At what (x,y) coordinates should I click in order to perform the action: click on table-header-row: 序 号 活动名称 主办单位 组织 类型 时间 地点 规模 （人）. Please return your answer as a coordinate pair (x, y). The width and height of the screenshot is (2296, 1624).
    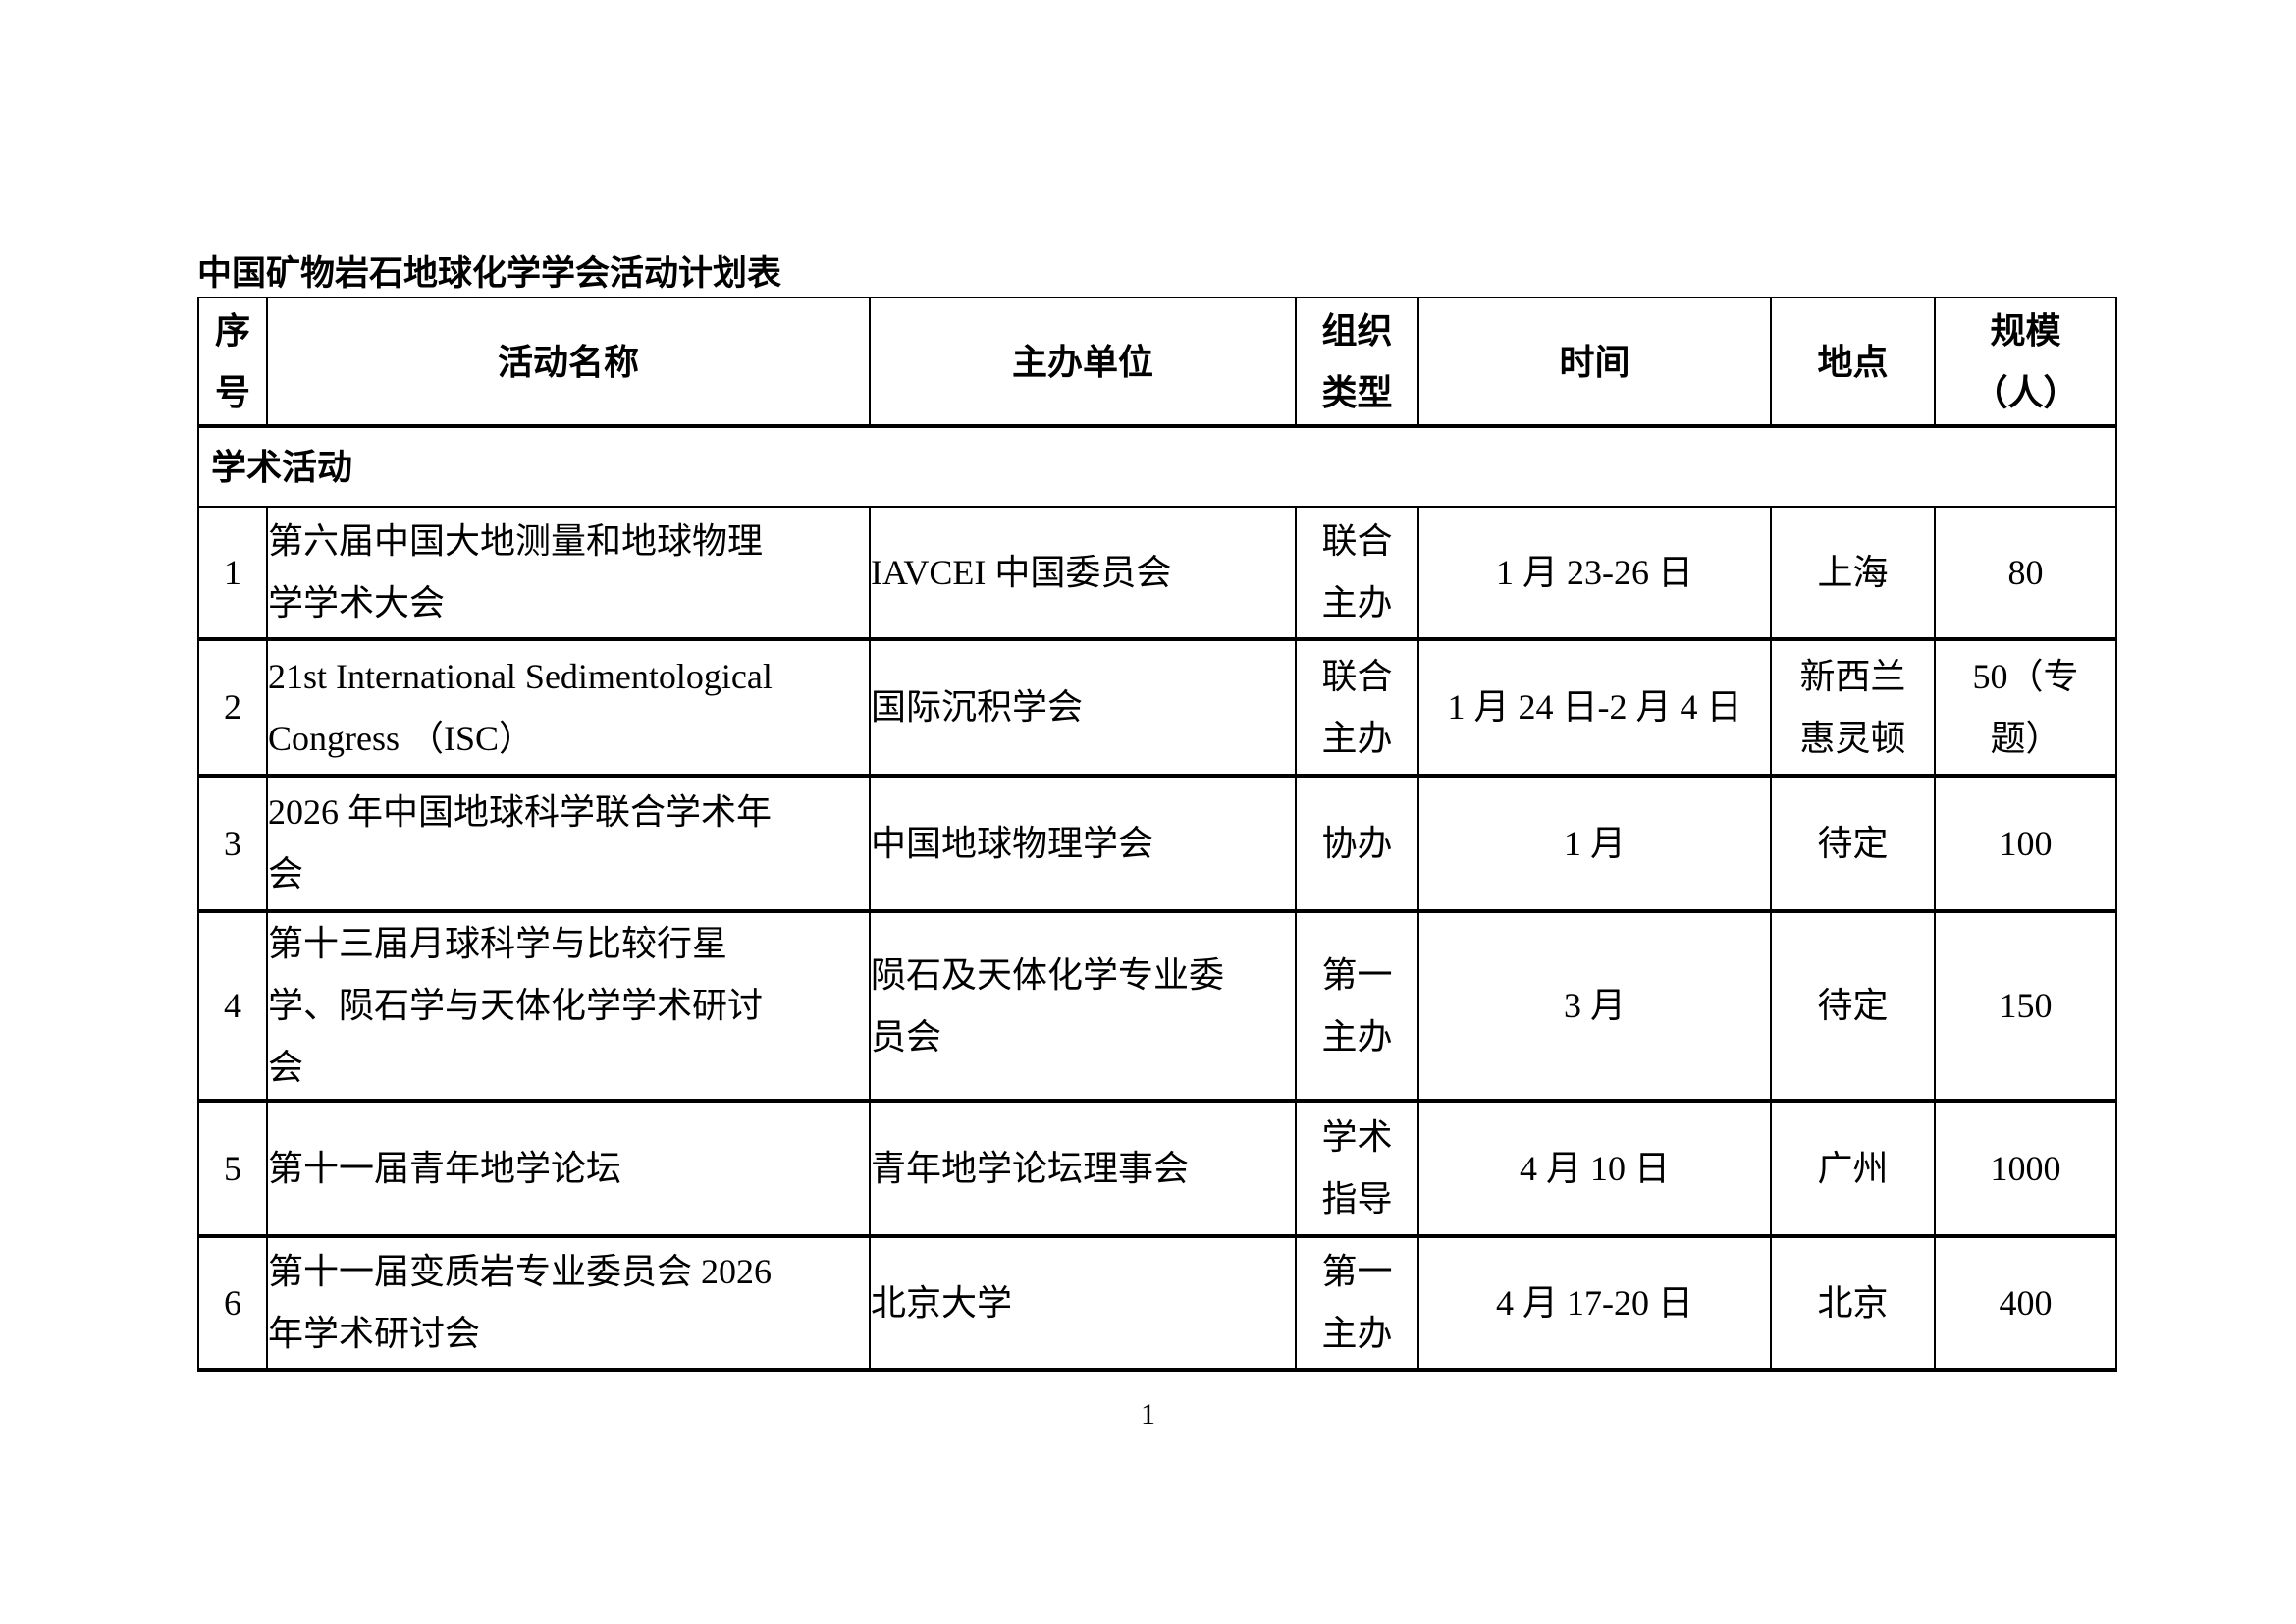
    Looking at the image, I should click on (1157, 362).